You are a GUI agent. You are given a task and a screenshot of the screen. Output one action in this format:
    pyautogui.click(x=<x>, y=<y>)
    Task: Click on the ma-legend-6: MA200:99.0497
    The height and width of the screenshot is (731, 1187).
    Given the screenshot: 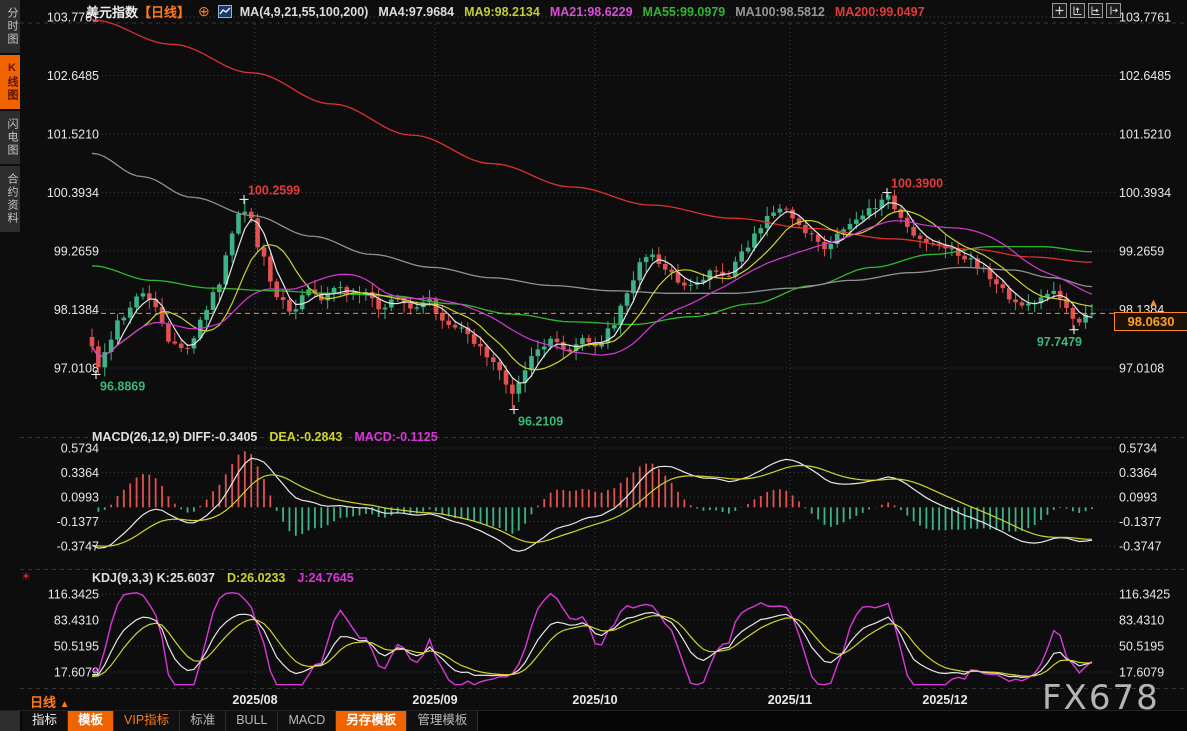 What is the action you would take?
    pyautogui.click(x=879, y=11)
    